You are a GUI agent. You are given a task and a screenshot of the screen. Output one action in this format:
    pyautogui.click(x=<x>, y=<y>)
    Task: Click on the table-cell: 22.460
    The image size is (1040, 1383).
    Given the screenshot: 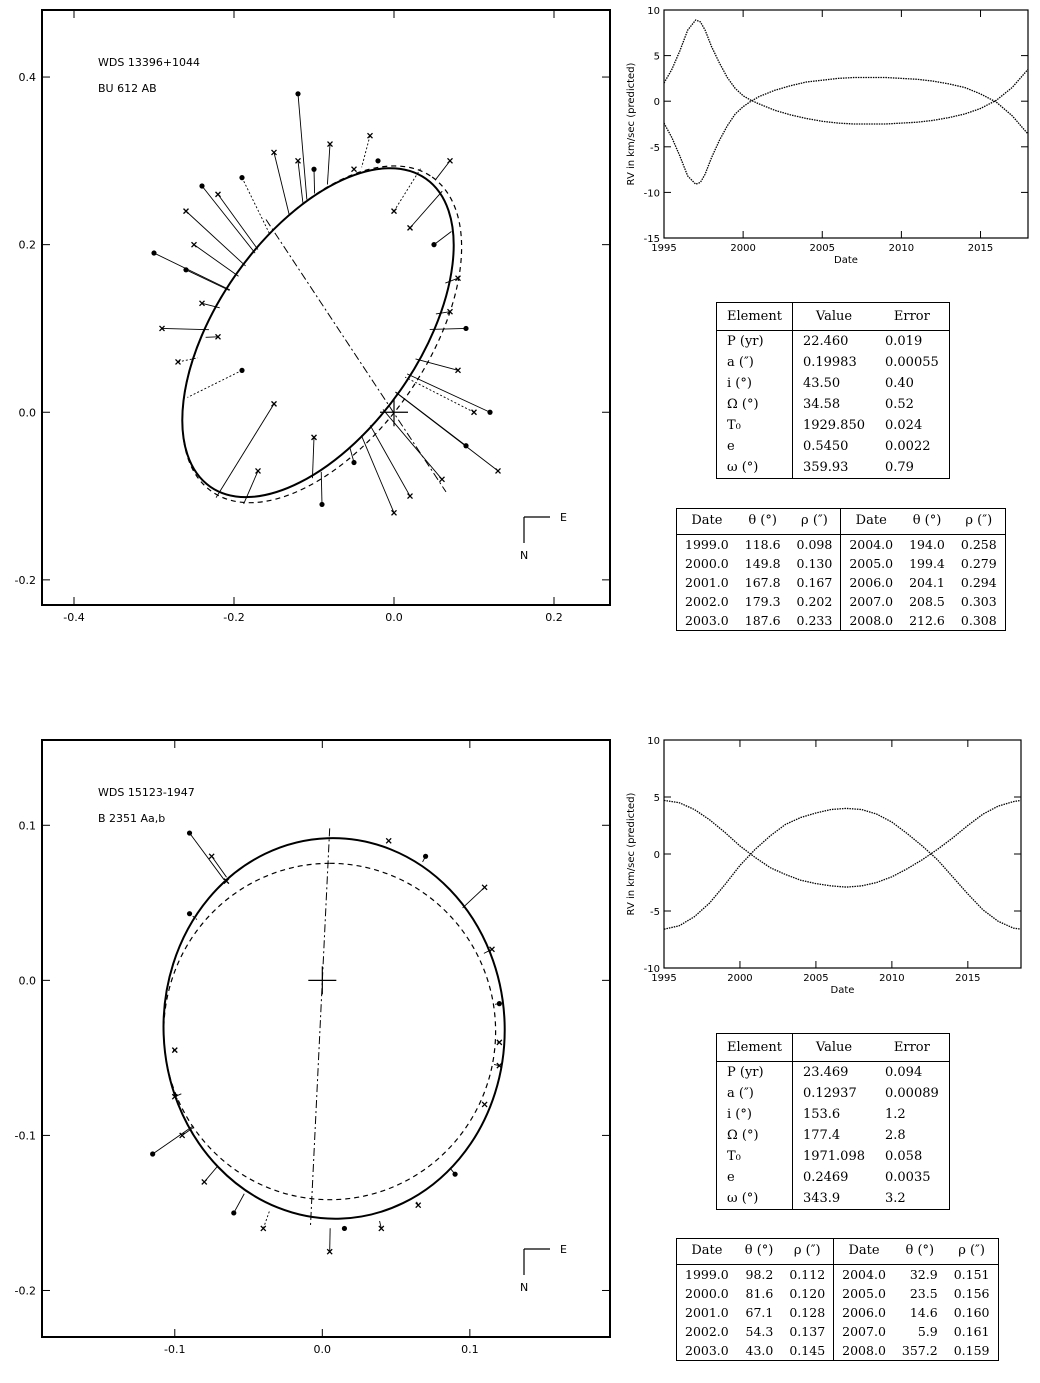 What is the action you would take?
    pyautogui.click(x=825, y=341)
    